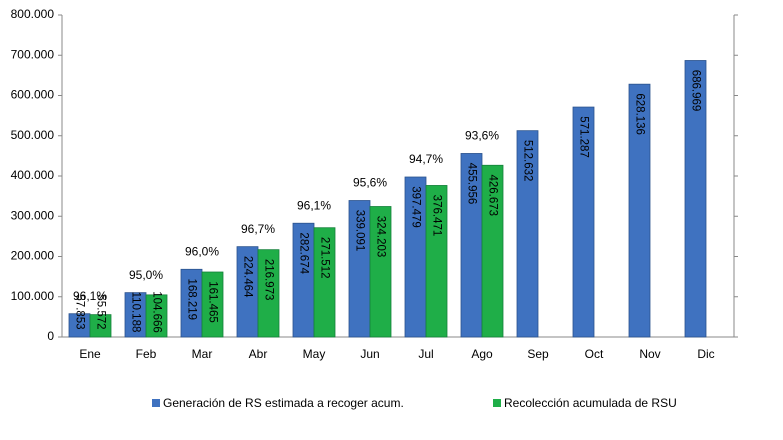 The height and width of the screenshot is (440, 783). Describe the element at coordinates (359, 231) in the screenshot. I see `value-label: 339.091` at that location.